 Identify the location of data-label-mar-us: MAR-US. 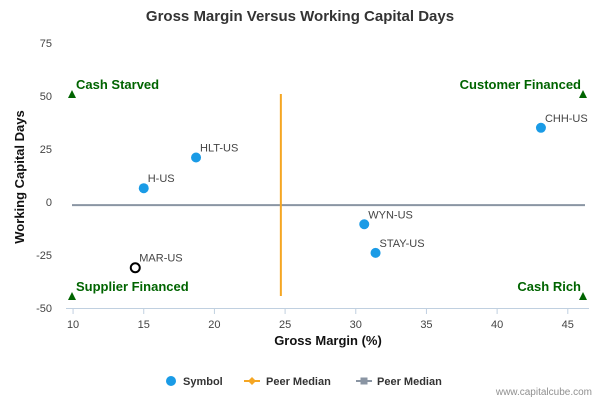
(160, 259).